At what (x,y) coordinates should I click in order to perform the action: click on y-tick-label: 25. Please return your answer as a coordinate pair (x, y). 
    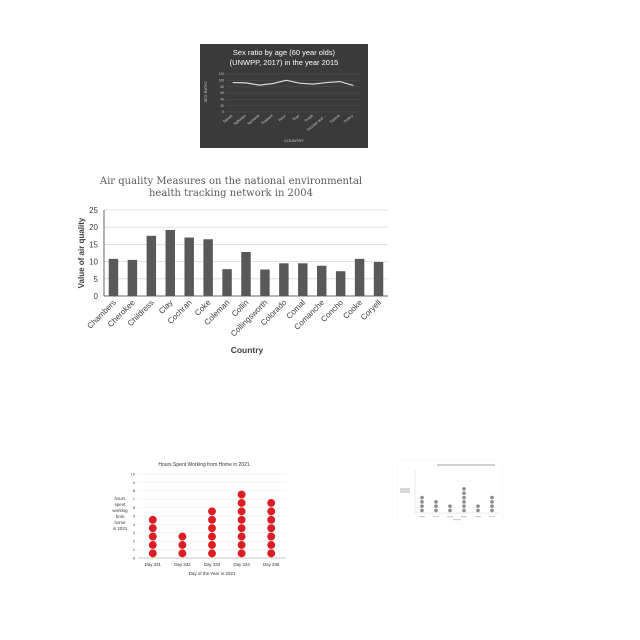
    Looking at the image, I should click on (93, 210).